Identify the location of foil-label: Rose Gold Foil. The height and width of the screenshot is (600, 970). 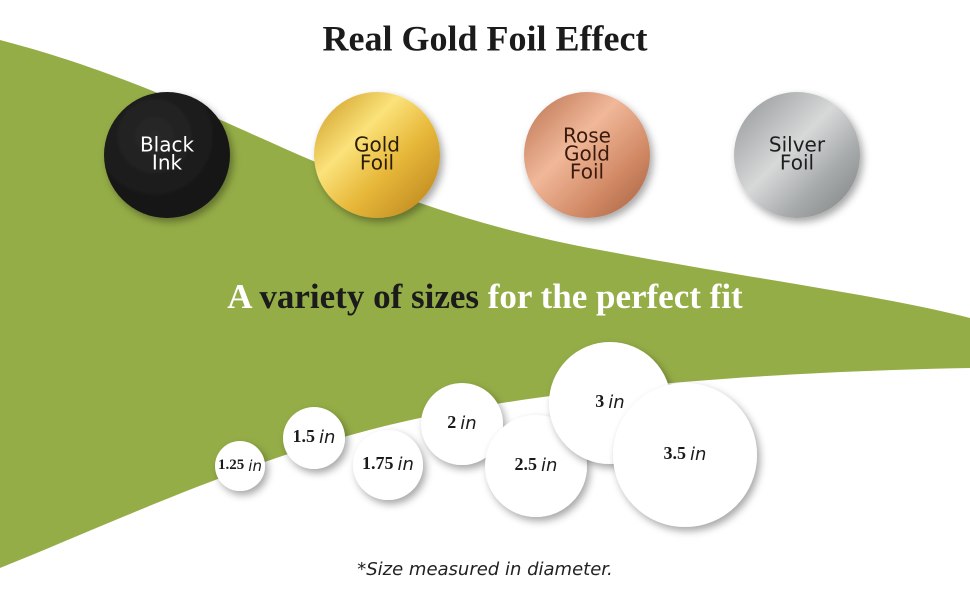
(587, 154).